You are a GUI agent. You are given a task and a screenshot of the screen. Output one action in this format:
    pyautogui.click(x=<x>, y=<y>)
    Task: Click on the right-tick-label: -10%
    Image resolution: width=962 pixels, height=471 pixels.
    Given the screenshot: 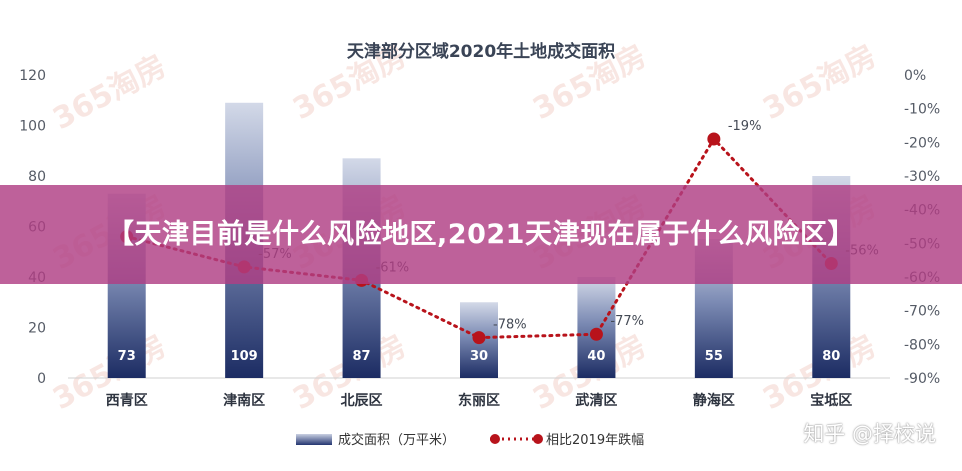 What is the action you would take?
    pyautogui.click(x=922, y=110)
    